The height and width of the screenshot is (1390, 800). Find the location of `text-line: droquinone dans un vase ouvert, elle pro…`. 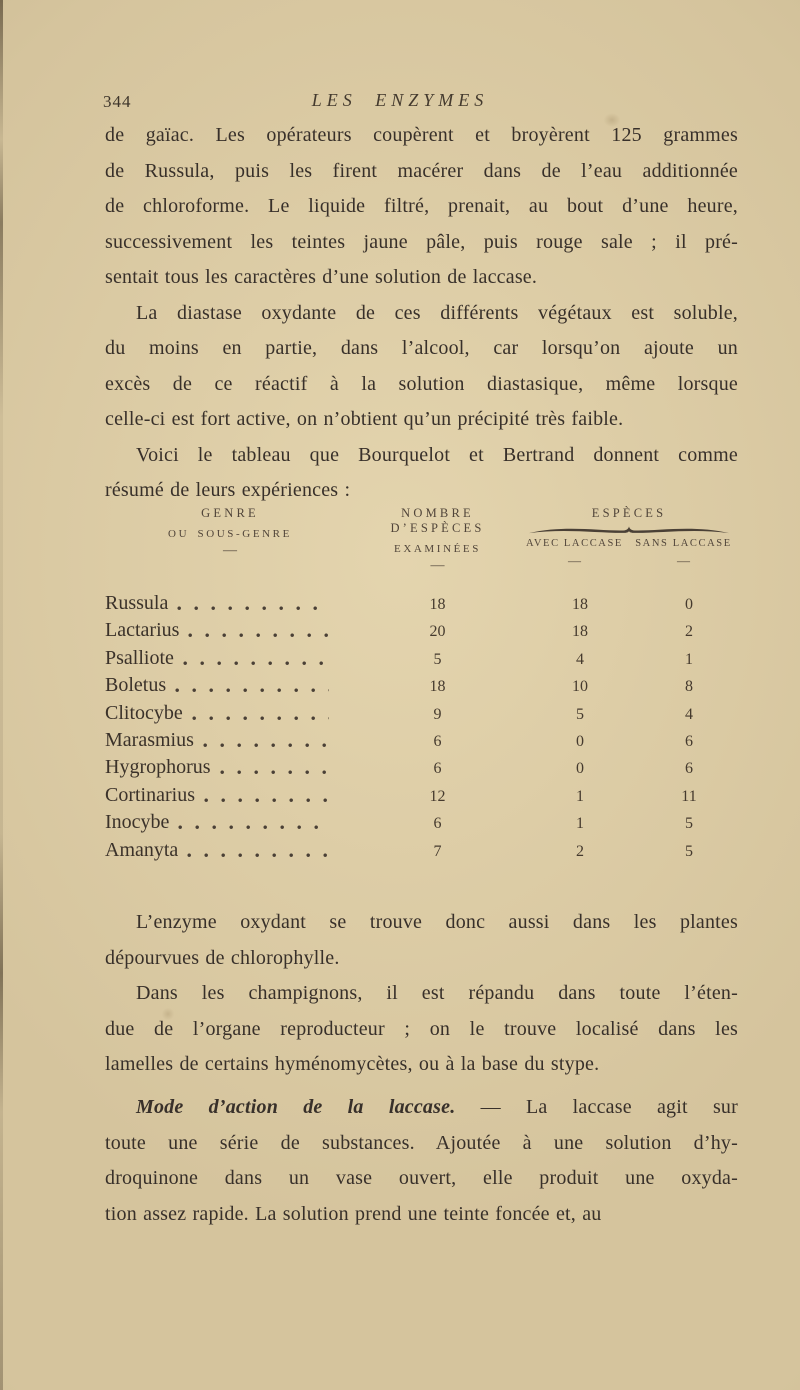

text-line: droquinone dans un vase ouvert, elle pro… is located at coordinates (421, 1178).